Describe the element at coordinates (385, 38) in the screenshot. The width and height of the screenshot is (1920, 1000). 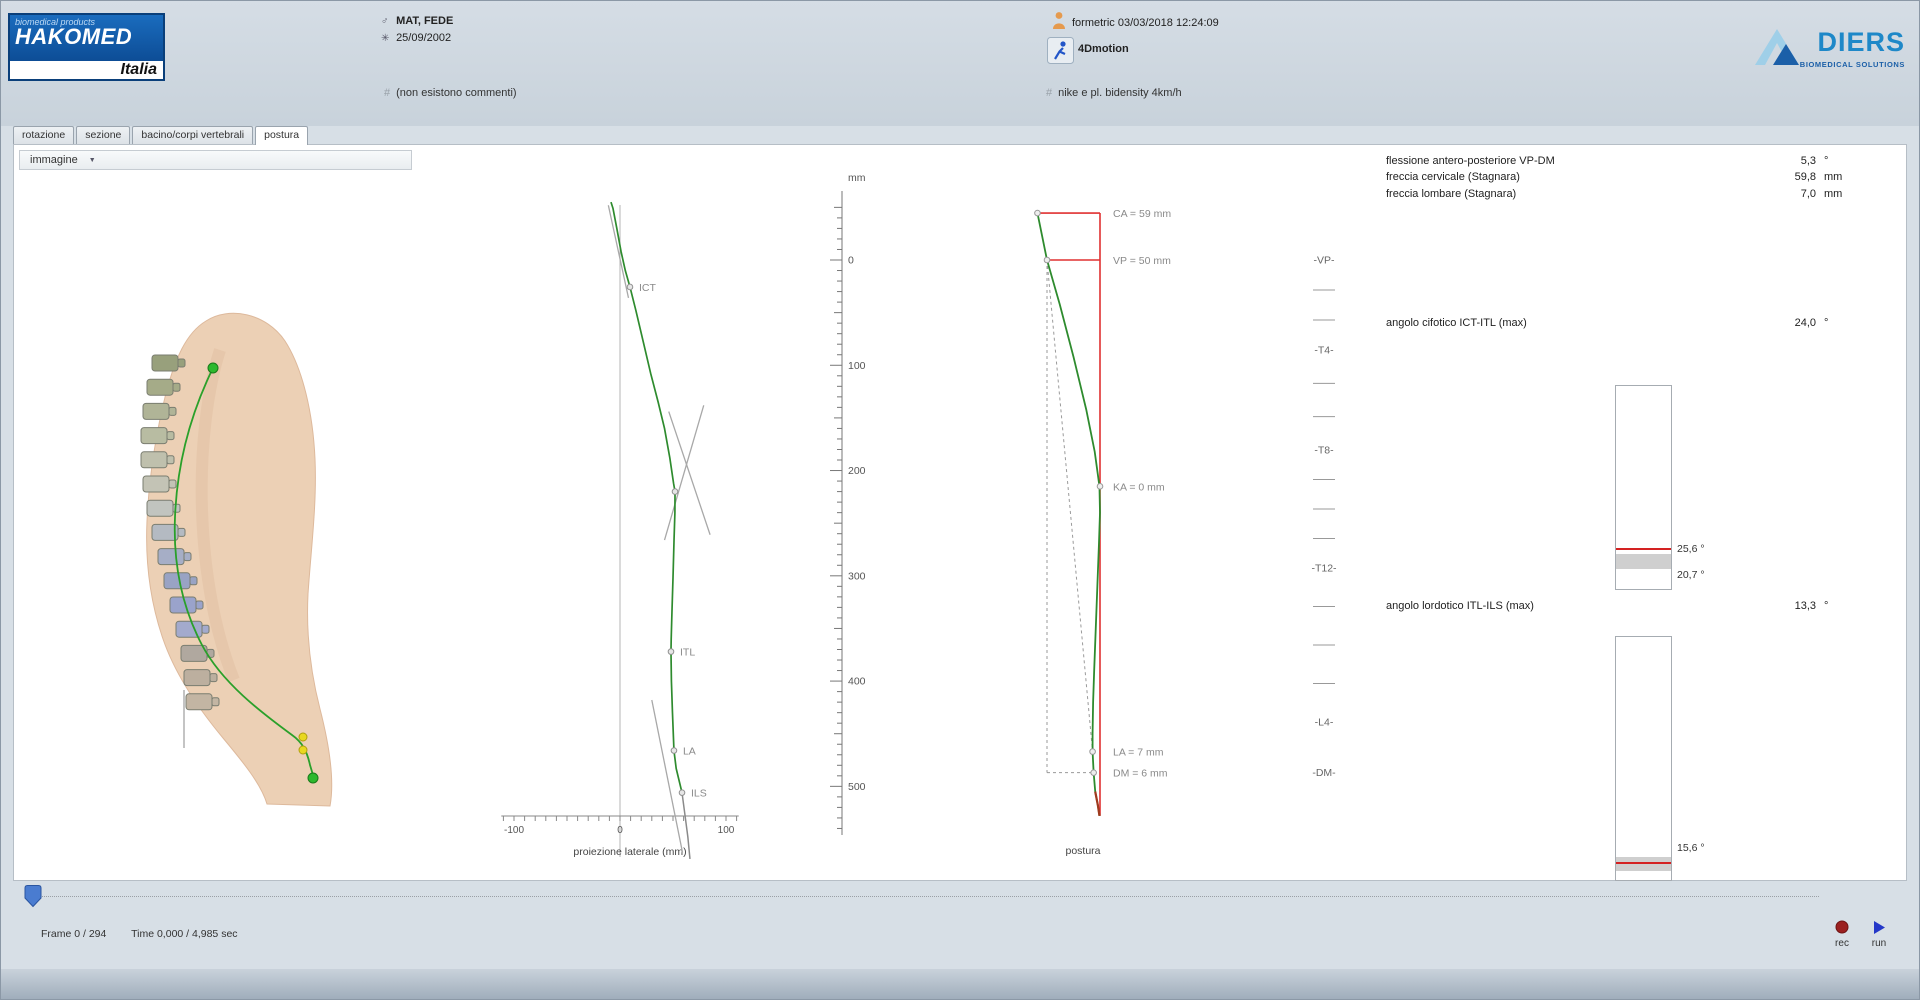
I see `birthdate-icon: ✳` at that location.